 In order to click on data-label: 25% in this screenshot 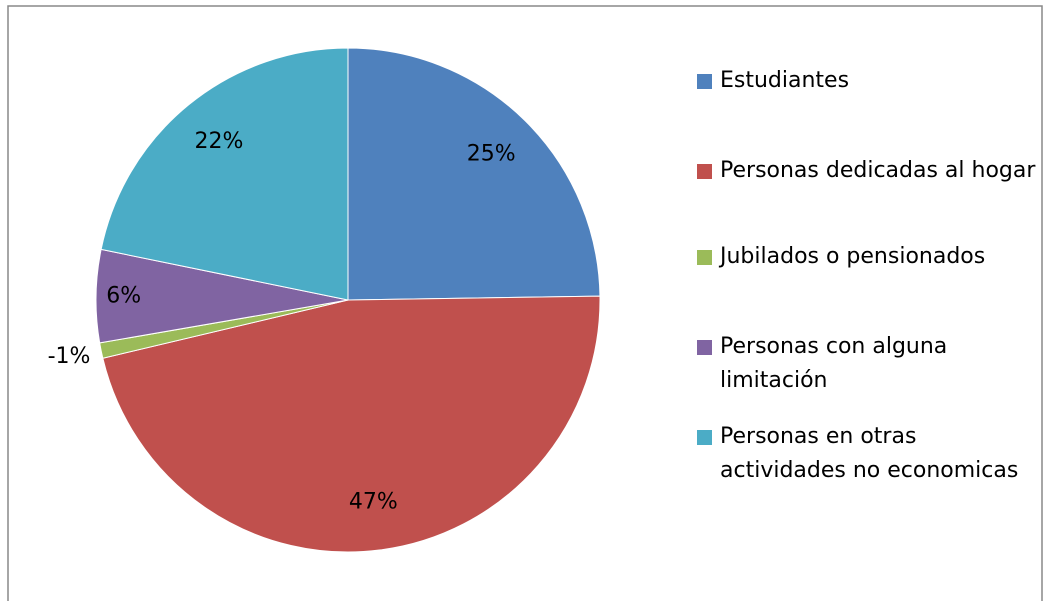, I will do `click(491, 154)`.